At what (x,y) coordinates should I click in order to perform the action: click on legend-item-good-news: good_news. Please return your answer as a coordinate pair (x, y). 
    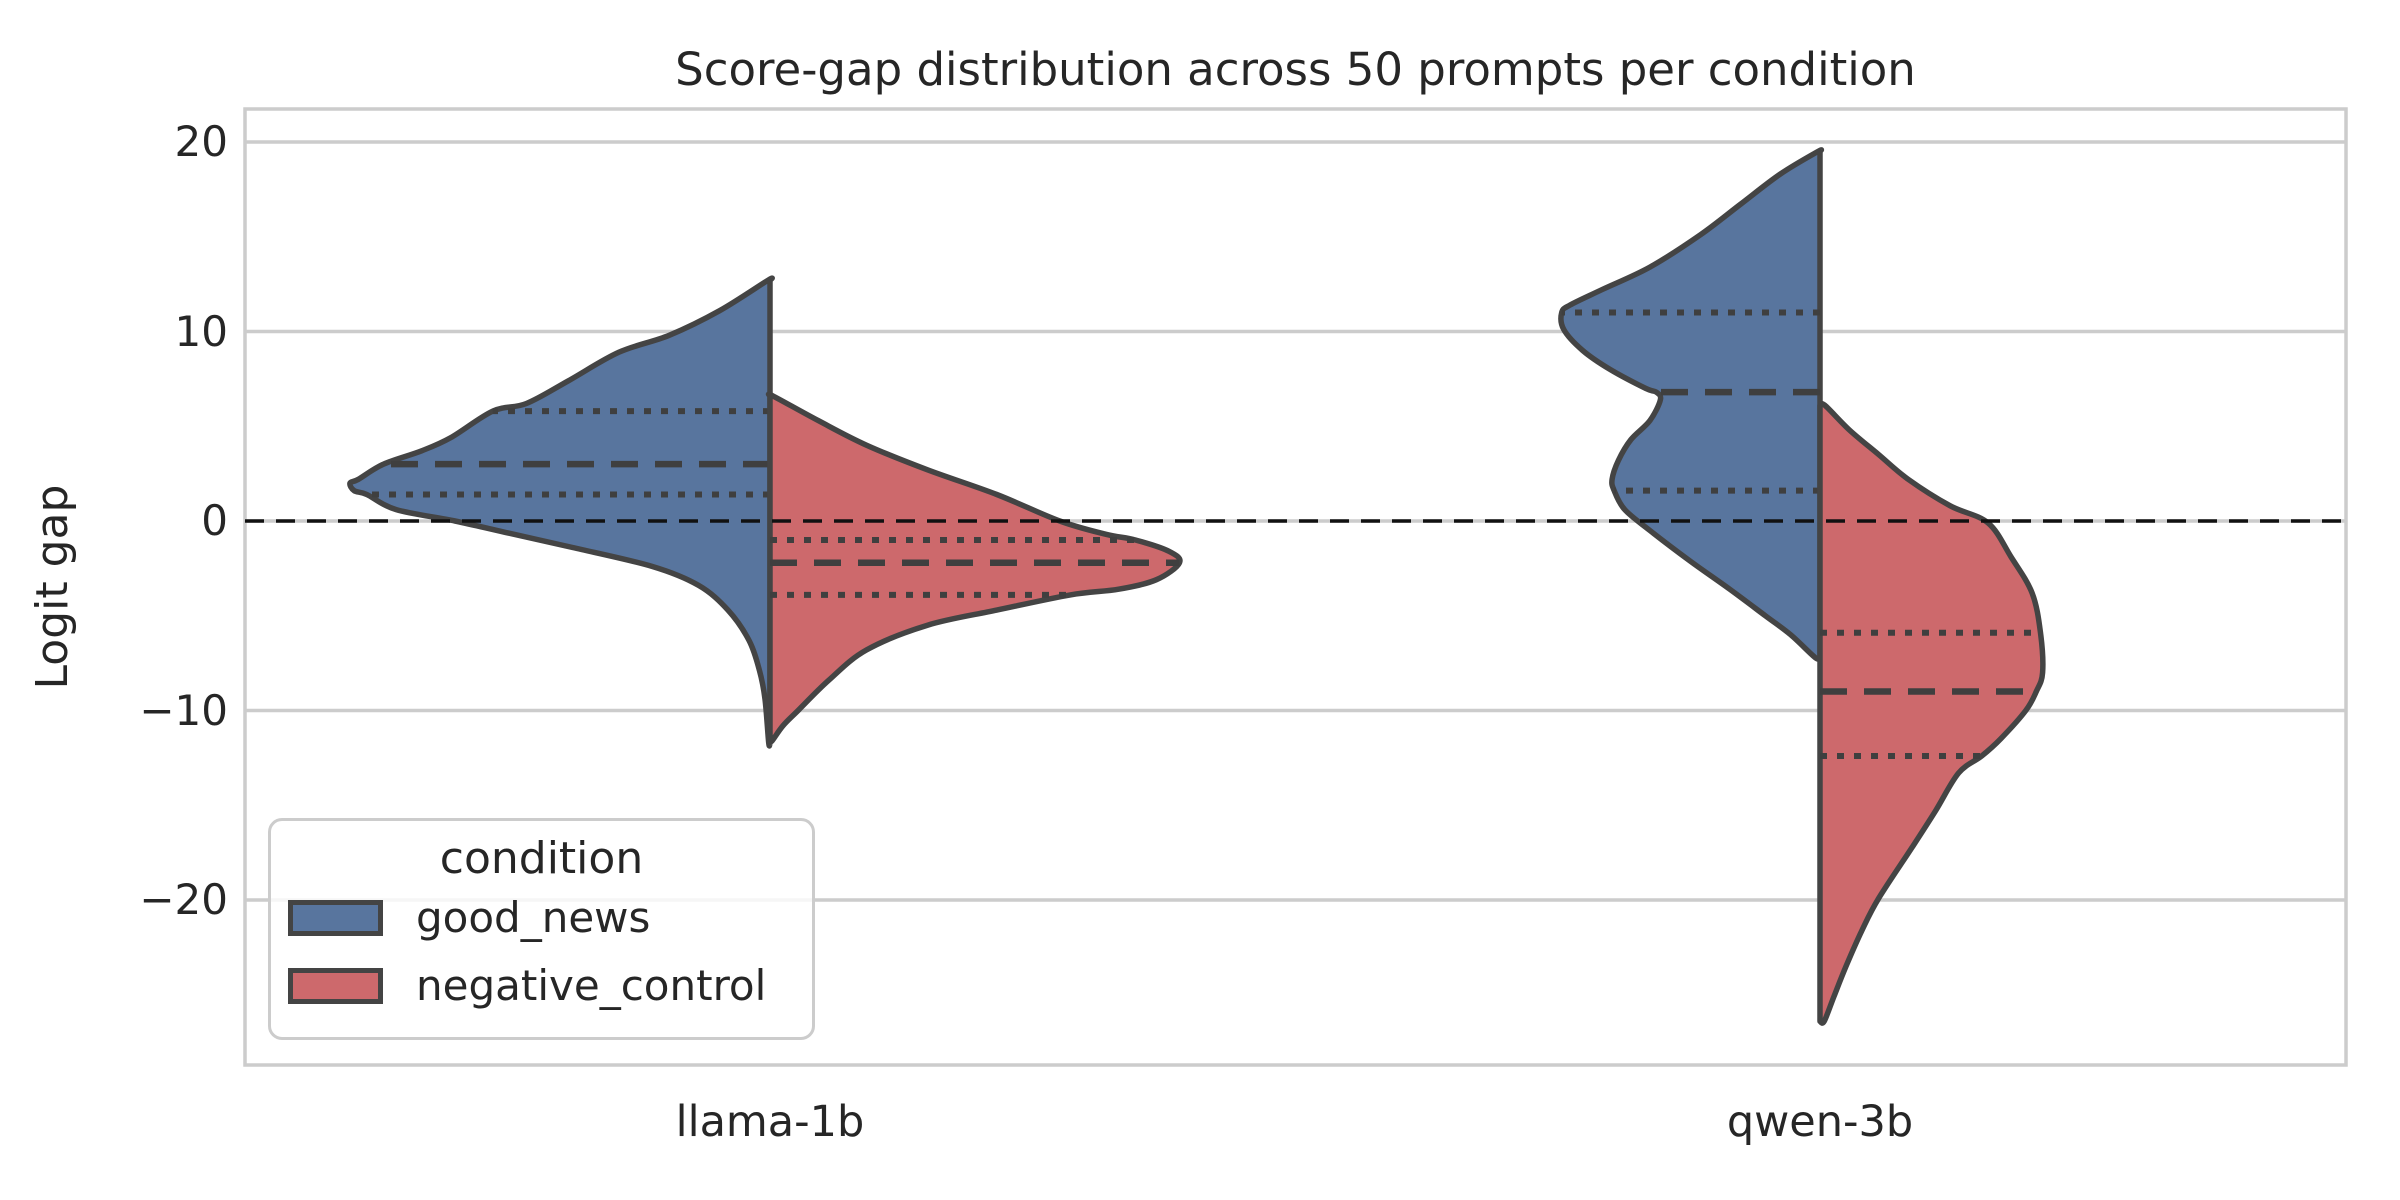
    Looking at the image, I should click on (550, 918).